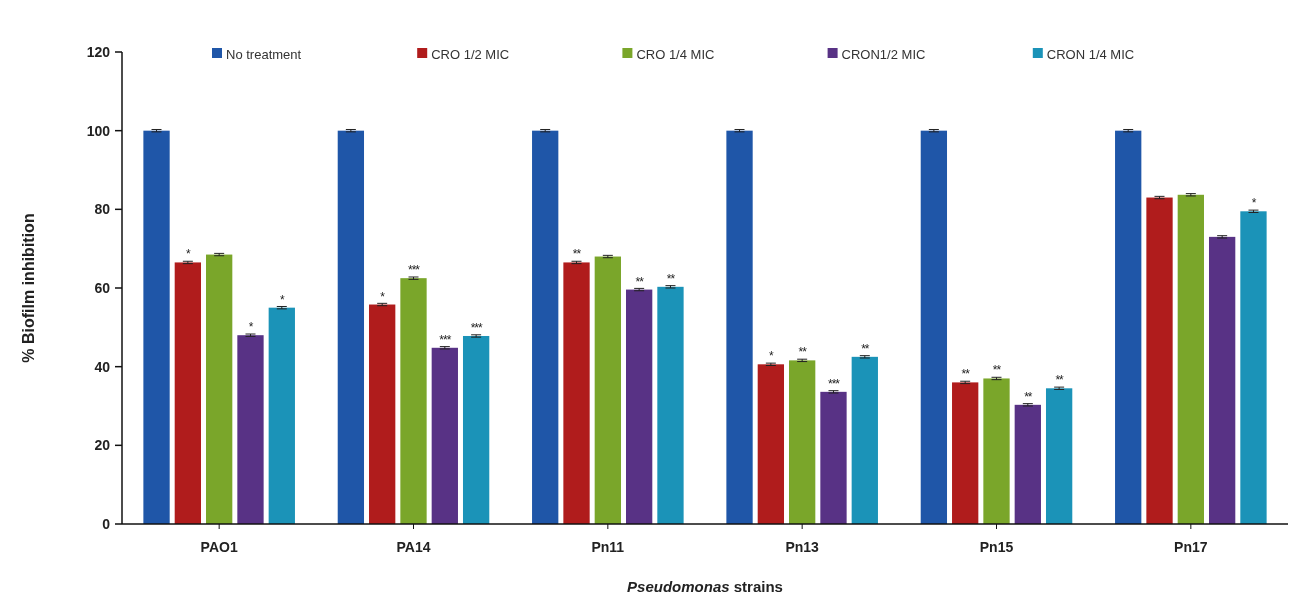 This screenshot has width=1306, height=601. Describe the element at coordinates (98, 51) in the screenshot. I see `y-tick-label: 120` at that location.